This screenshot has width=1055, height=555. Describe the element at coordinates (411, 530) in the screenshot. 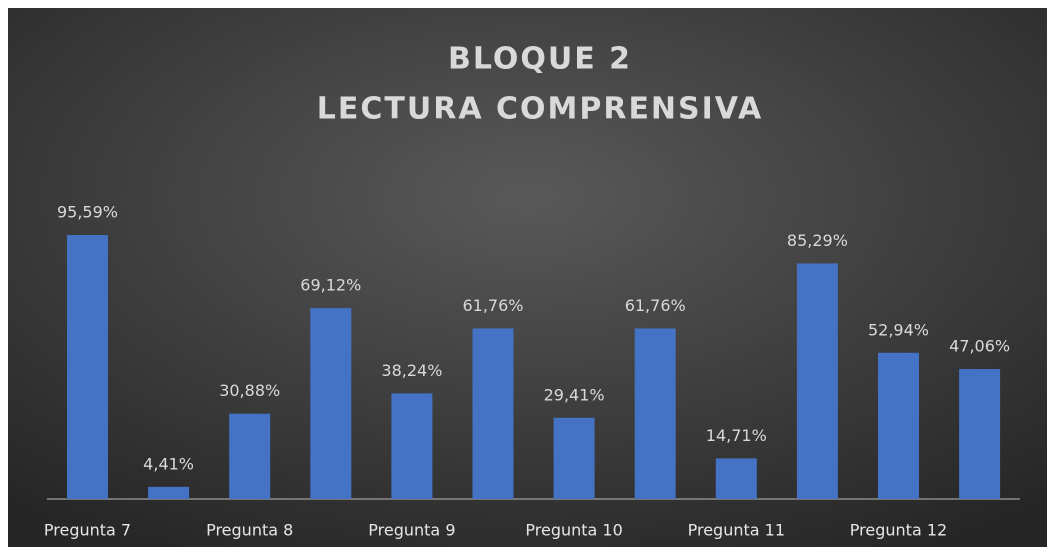

I see `x-tick-label: Pregunta 9` at that location.